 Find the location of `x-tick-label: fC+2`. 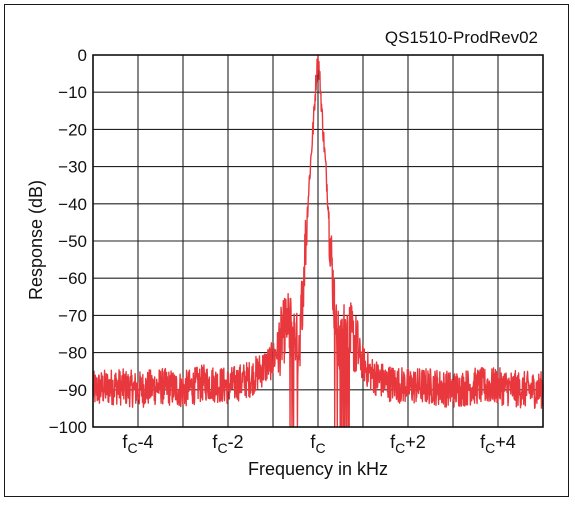

x-tick-label: fC+2 is located at coordinates (408, 444).